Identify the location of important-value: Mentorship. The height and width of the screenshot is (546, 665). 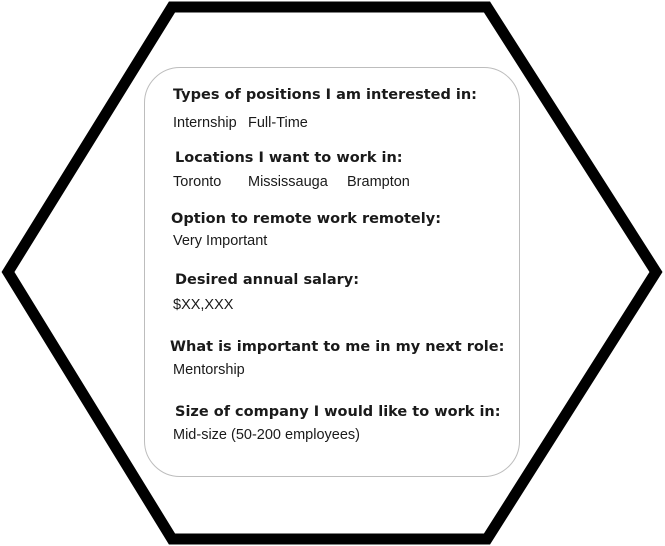
(209, 370).